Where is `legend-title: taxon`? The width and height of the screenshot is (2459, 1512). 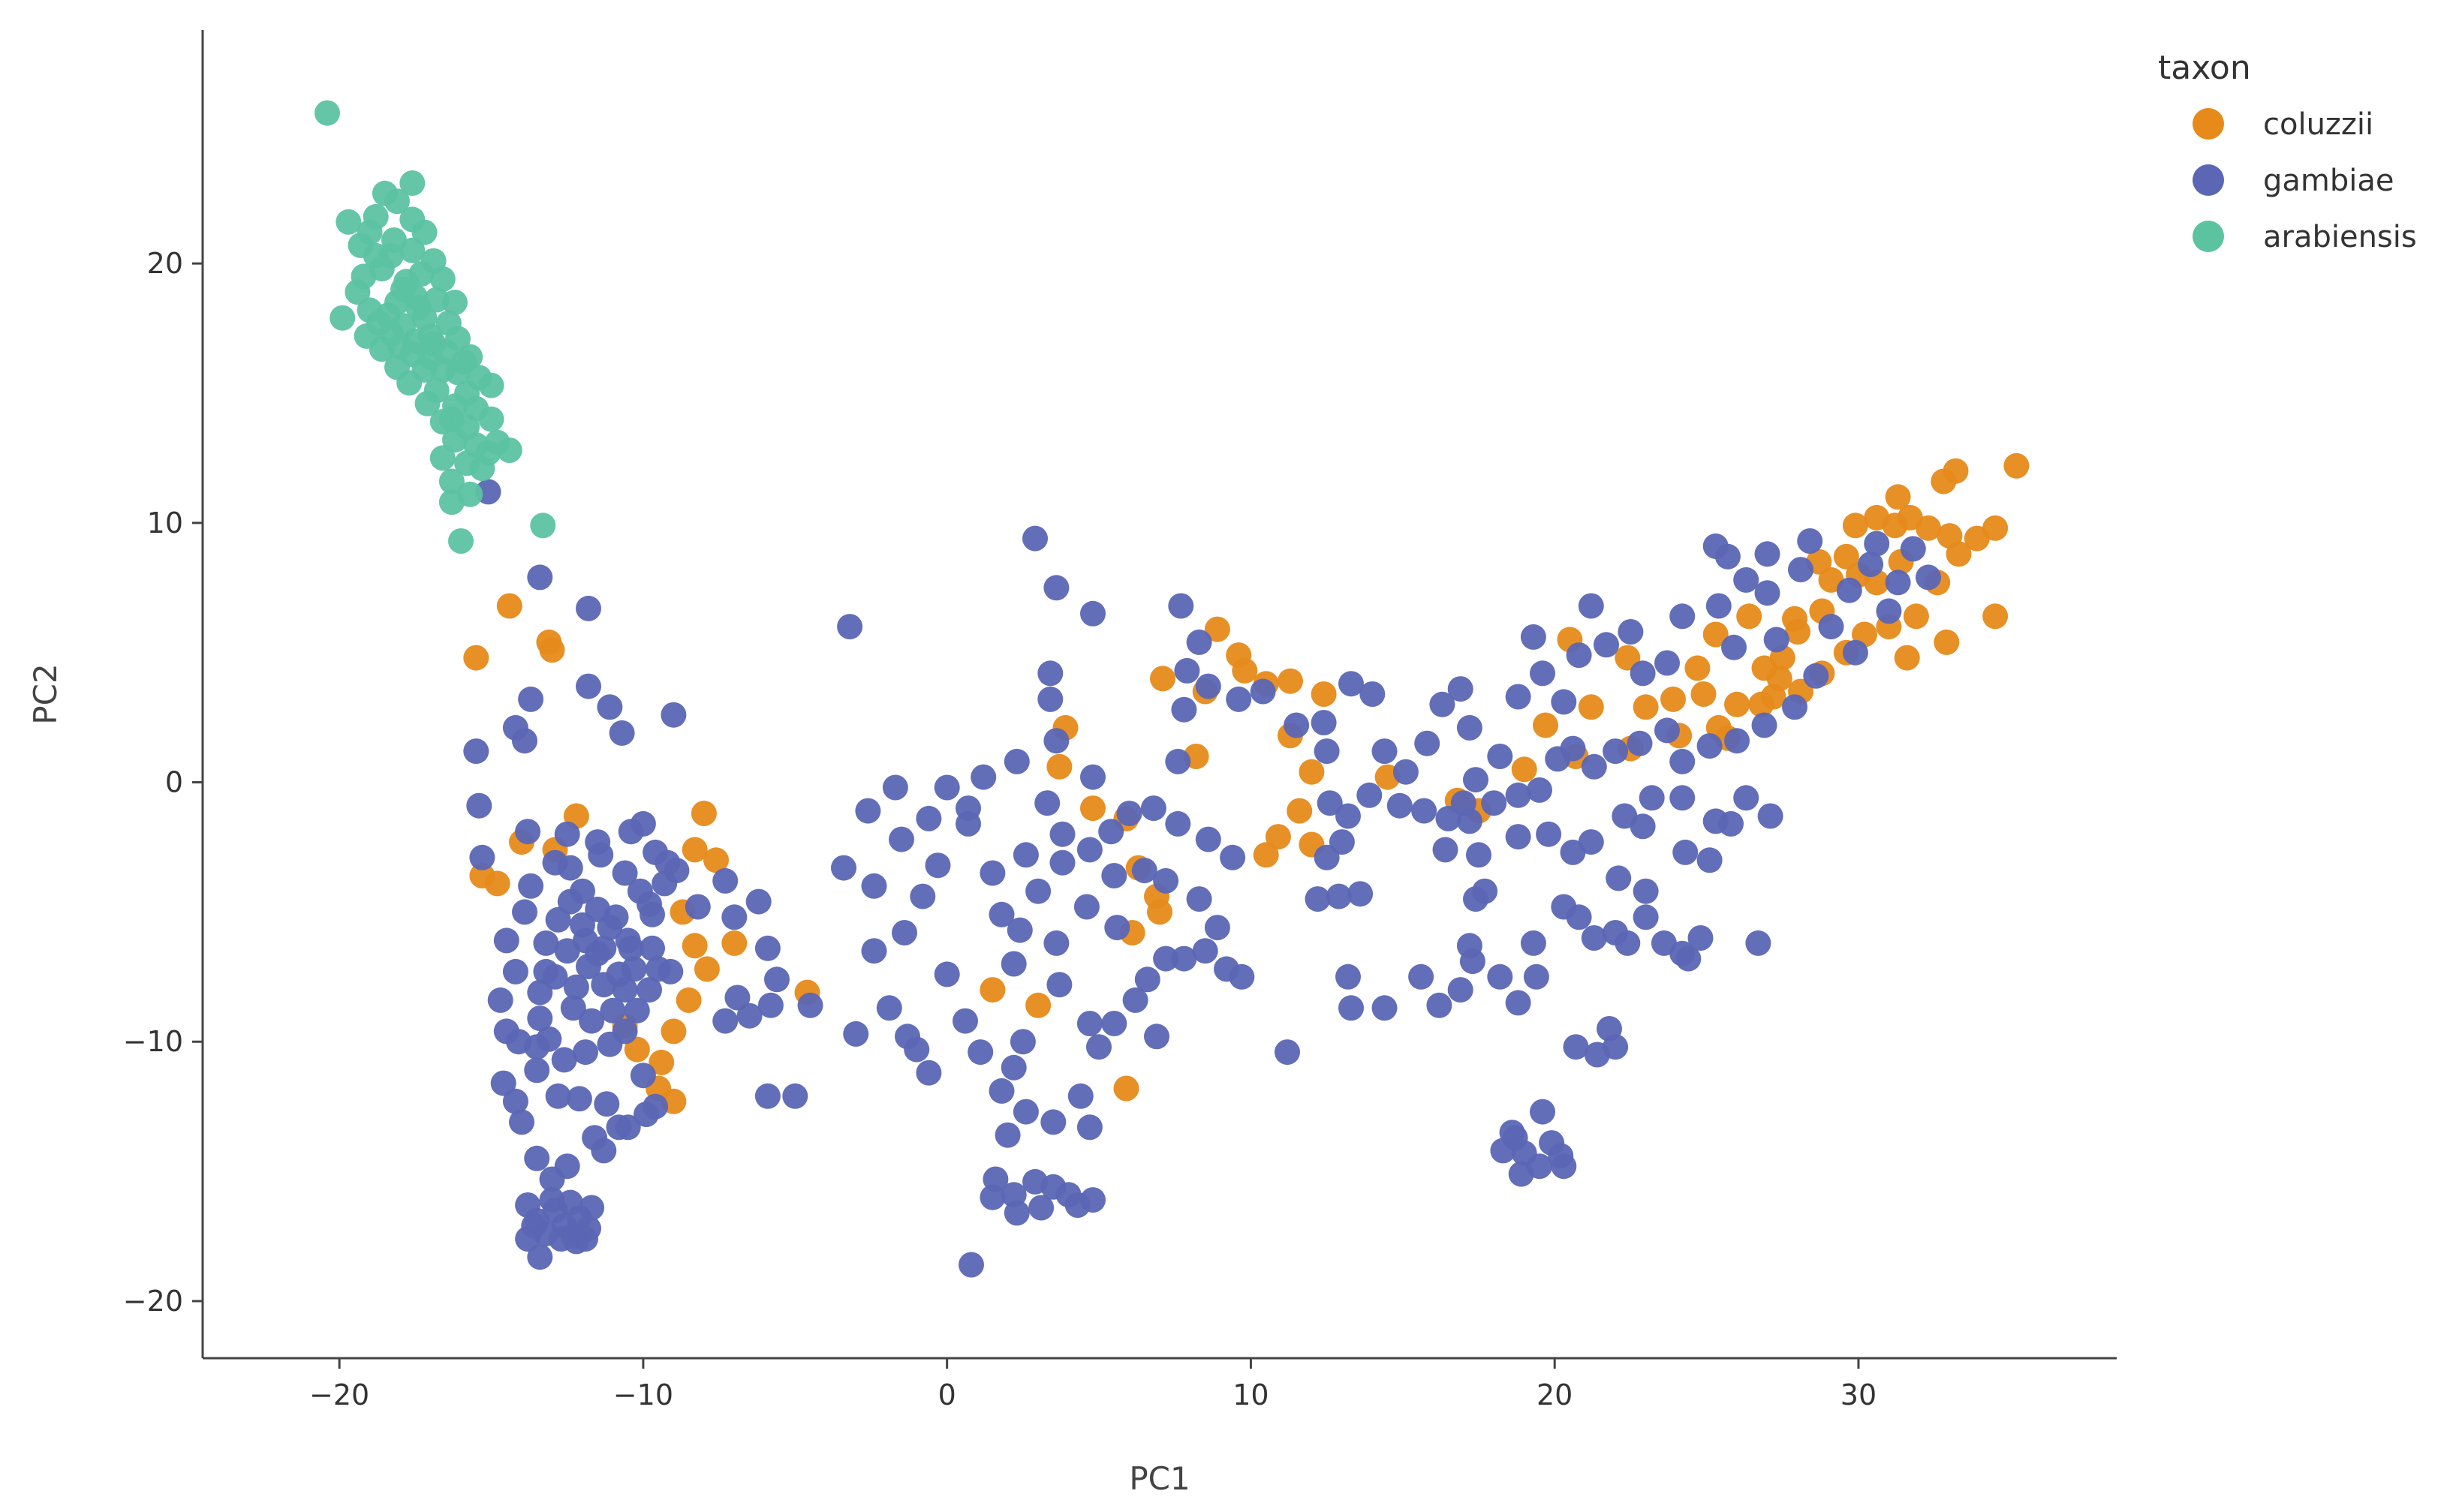 legend-title: taxon is located at coordinates (2204, 68).